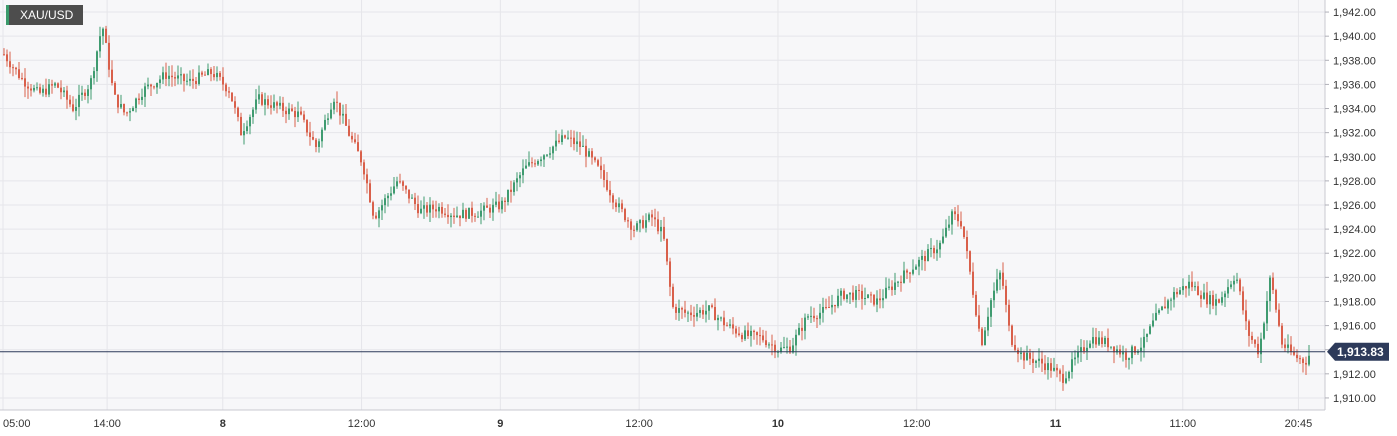 Image resolution: width=1397 pixels, height=436 pixels. What do you see at coordinates (1354, 134) in the screenshot?
I see `y-tick-label: 1,932.00` at bounding box center [1354, 134].